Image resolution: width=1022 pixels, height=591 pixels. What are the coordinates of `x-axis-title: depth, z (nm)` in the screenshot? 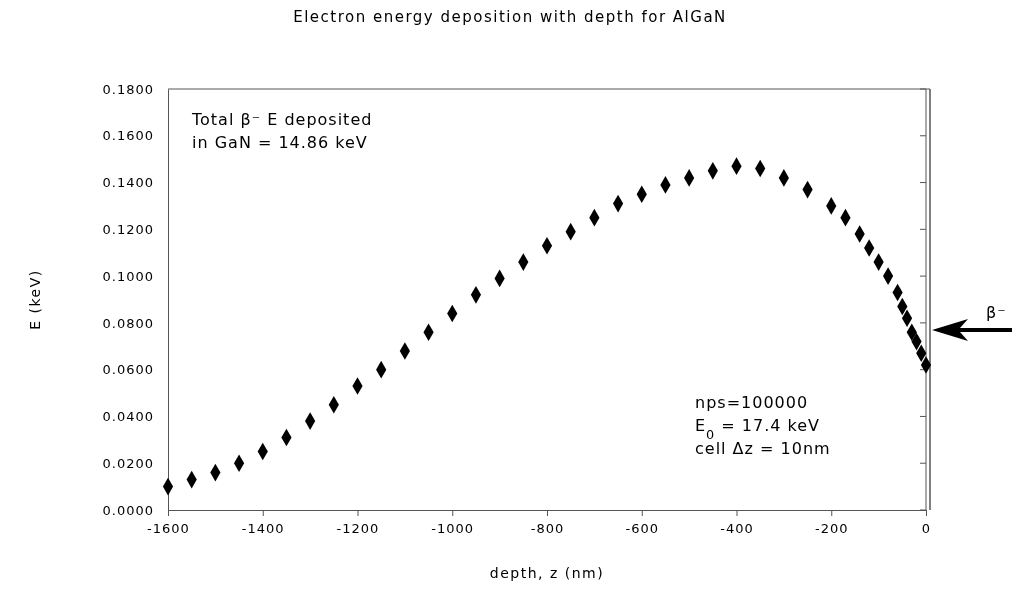 It's located at (547, 573).